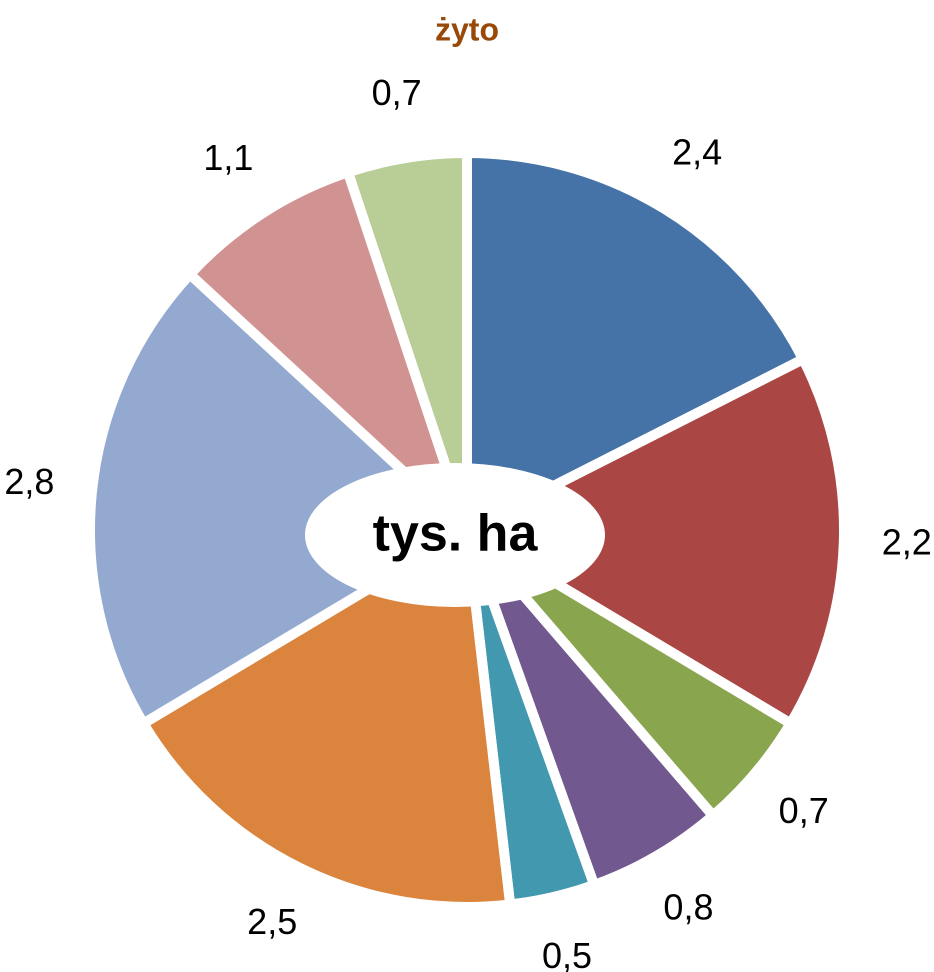  What do you see at coordinates (272, 921) in the screenshot?
I see `data-label: 2,5` at bounding box center [272, 921].